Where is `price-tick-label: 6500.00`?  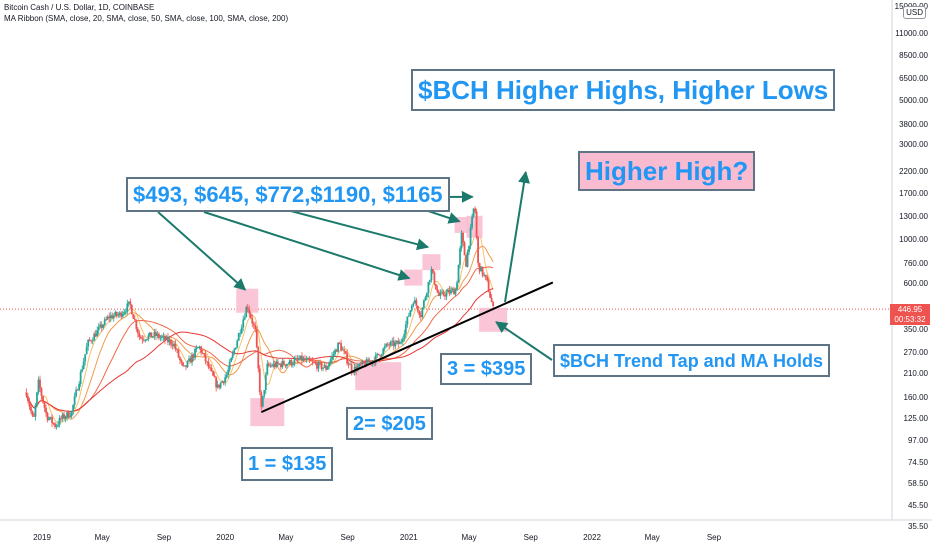 price-tick-label: 6500.00 is located at coordinates (913, 78).